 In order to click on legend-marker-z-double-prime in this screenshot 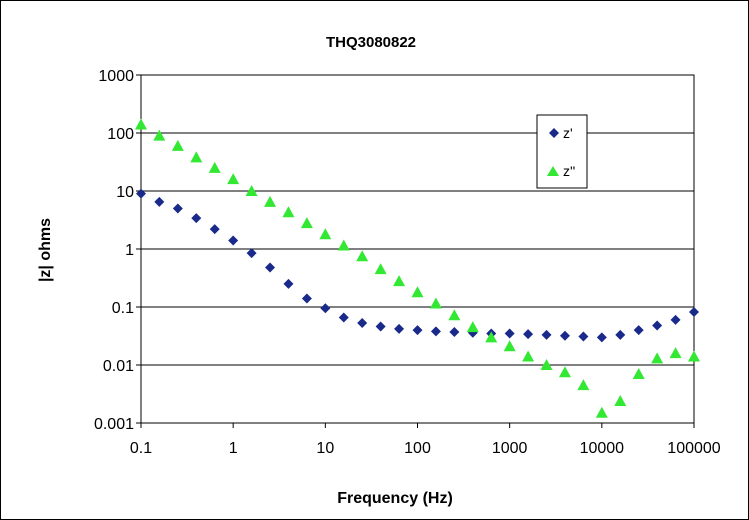, I will do `click(553, 171)`.